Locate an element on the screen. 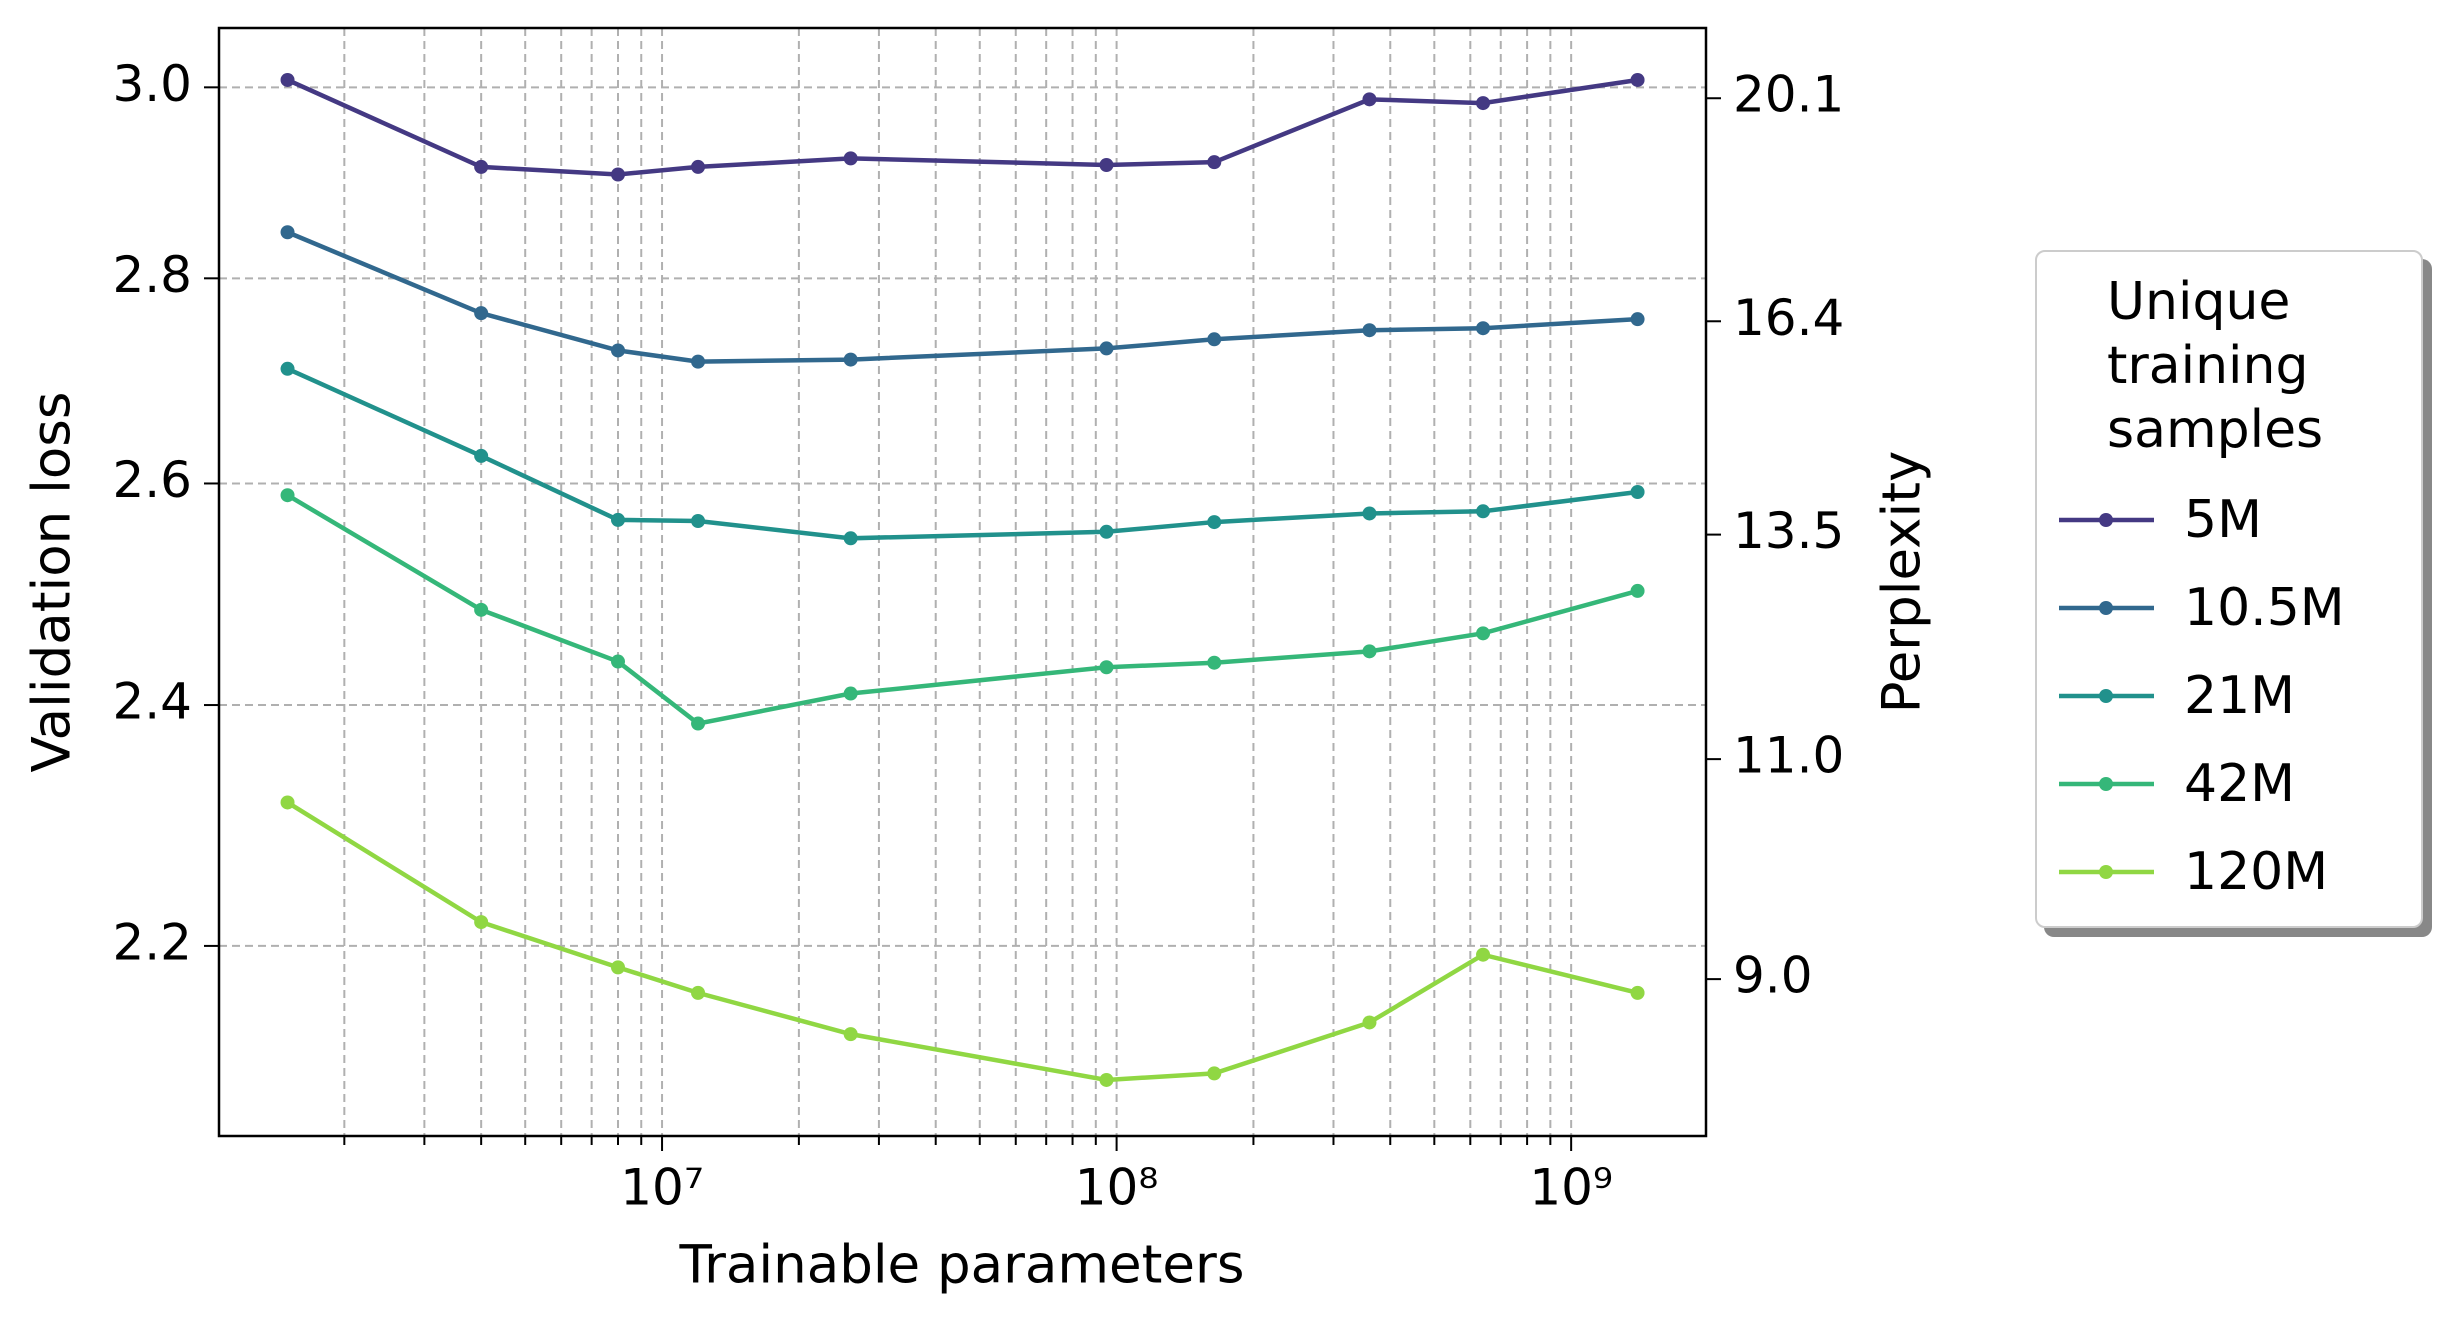  x-tick-label: 10⁸ is located at coordinates (1117, 1188).